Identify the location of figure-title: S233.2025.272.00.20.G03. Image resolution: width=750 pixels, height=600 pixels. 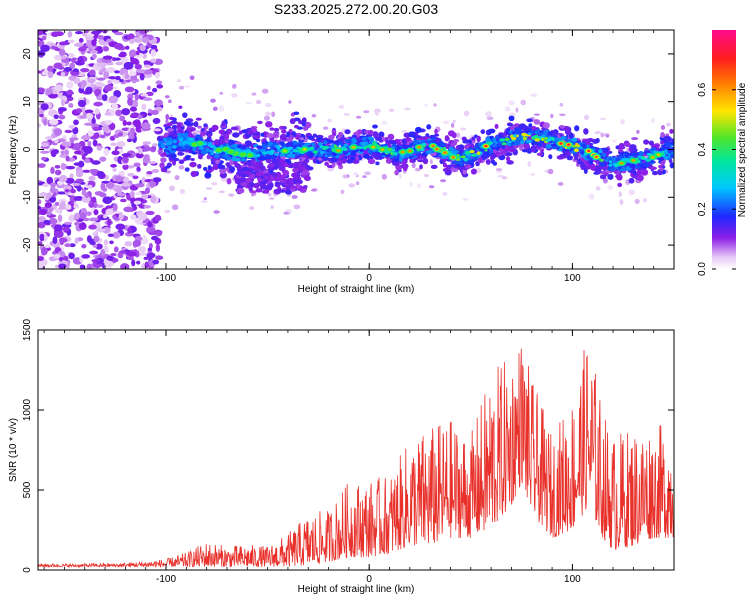
(356, 9).